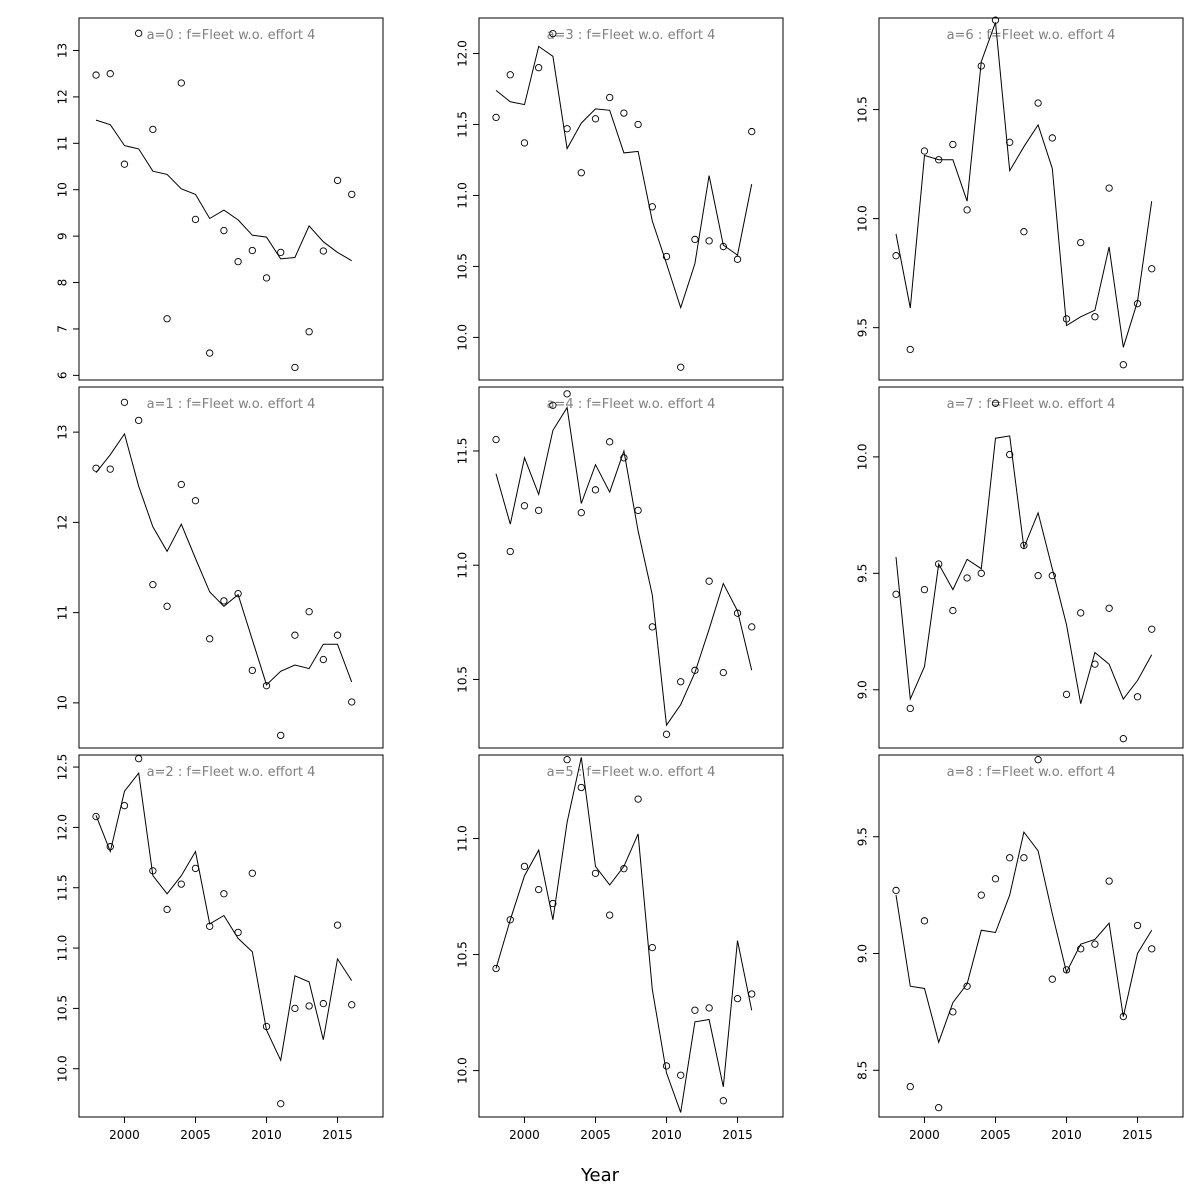 The image size is (1200, 1200). What do you see at coordinates (63, 887) in the screenshot?
I see `y-tick-label: 11.5` at bounding box center [63, 887].